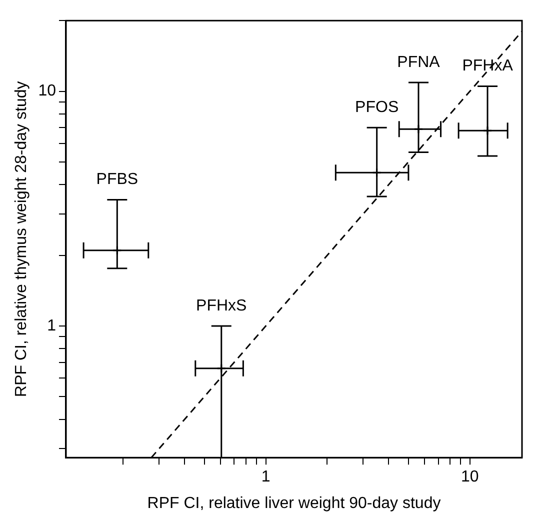 This screenshot has height=525, width=536. What do you see at coordinates (488, 66) in the screenshot?
I see `annotation: PFHxA` at bounding box center [488, 66].